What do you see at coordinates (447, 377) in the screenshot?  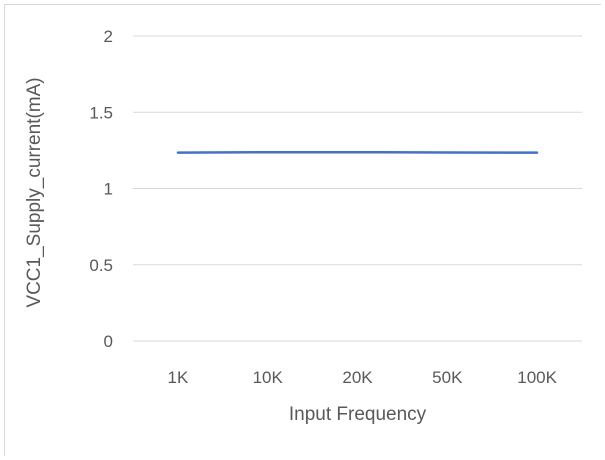 I see `x-tick-label: 50K` at bounding box center [447, 377].